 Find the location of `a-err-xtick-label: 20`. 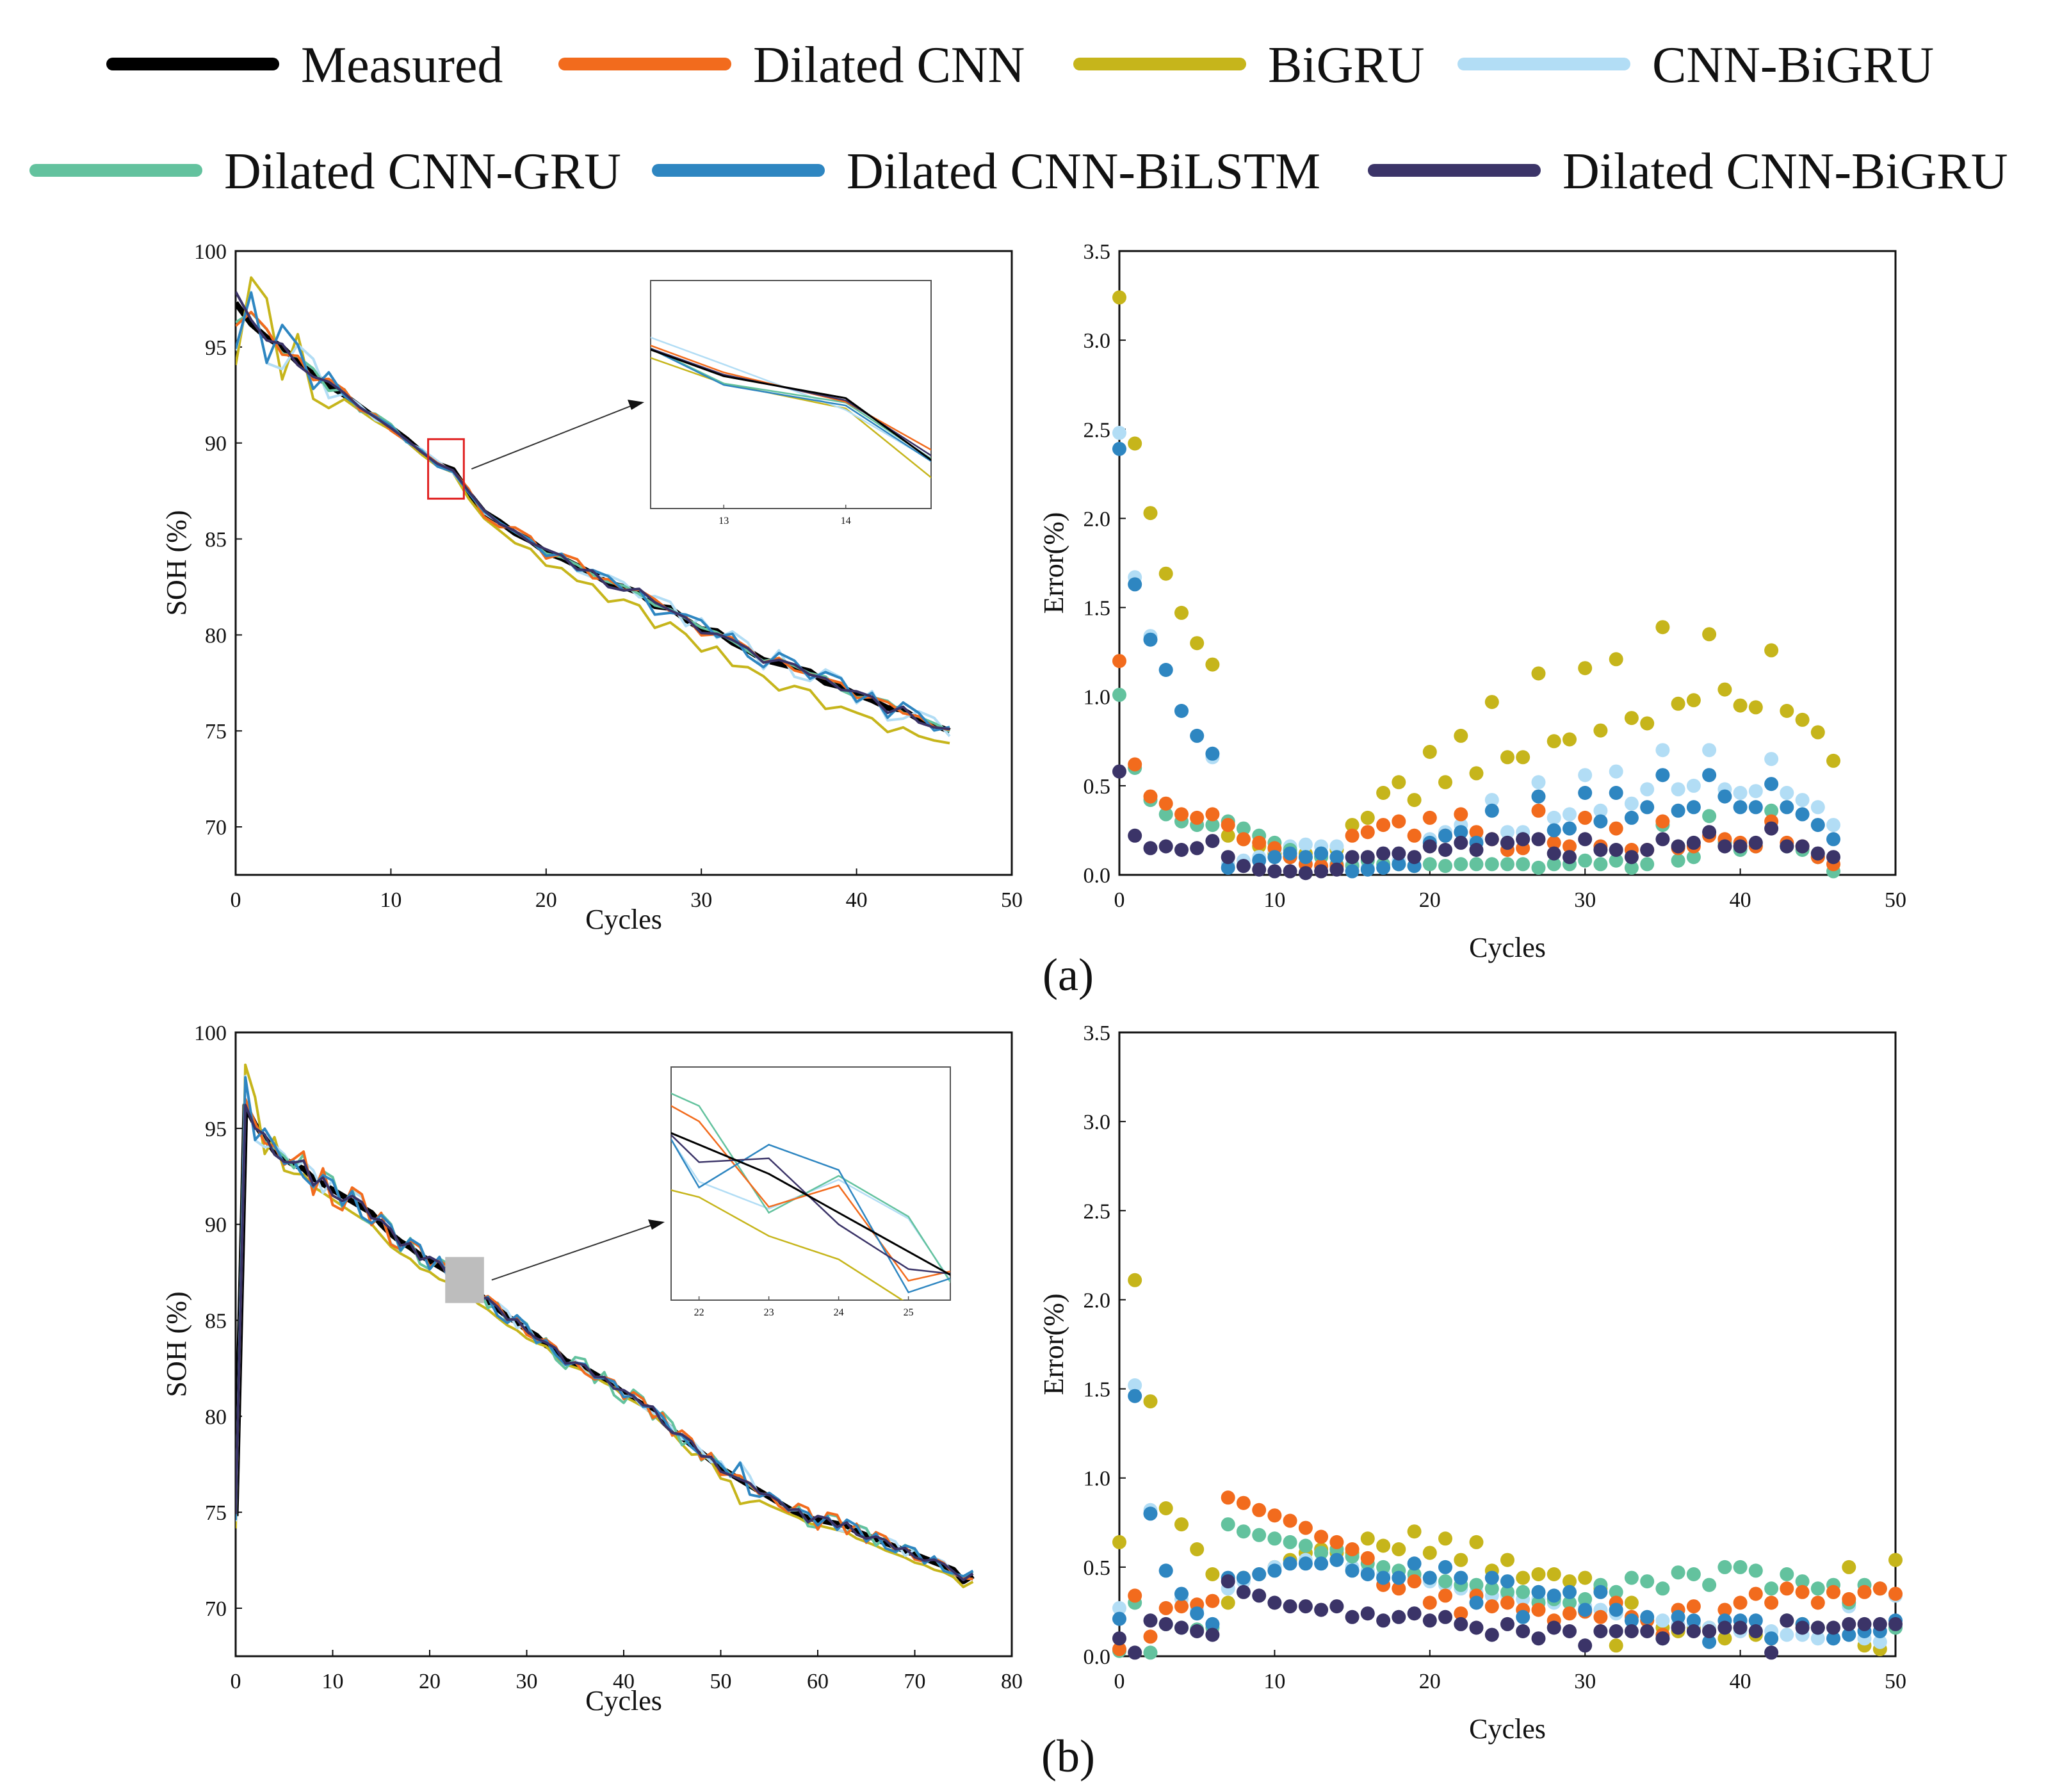

a-err-xtick-label: 20 is located at coordinates (1430, 900).